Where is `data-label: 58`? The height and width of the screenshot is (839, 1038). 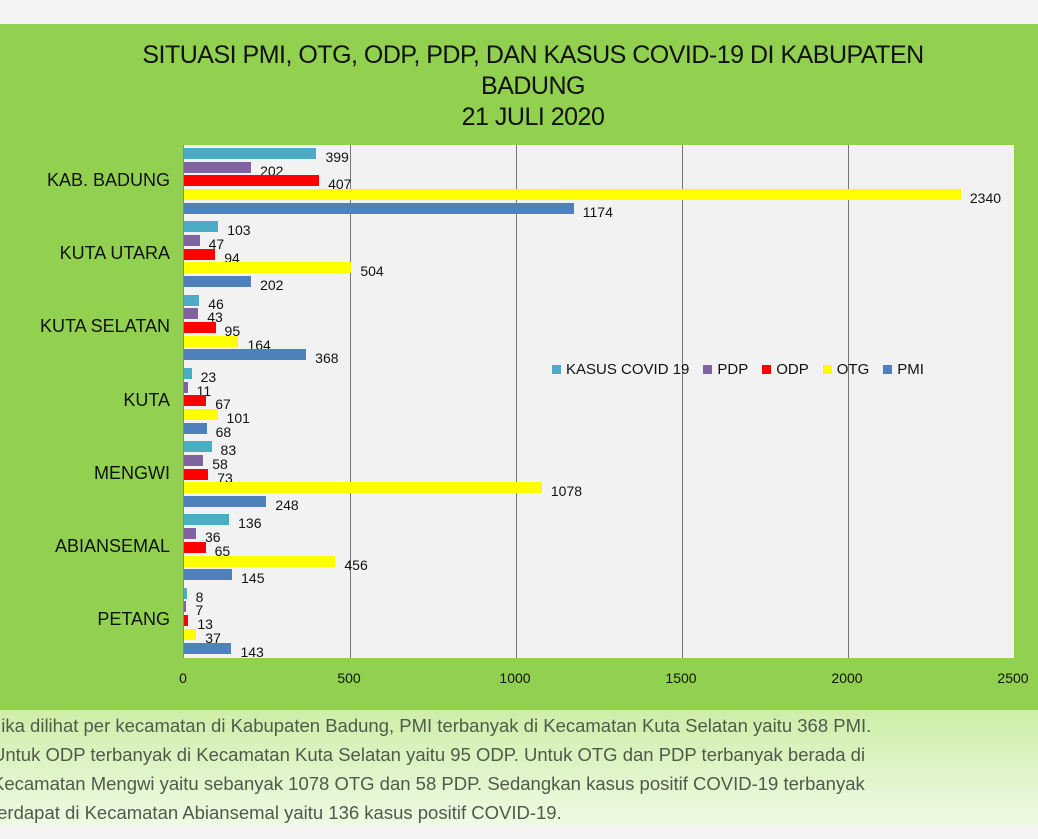
data-label: 58 is located at coordinates (220, 463).